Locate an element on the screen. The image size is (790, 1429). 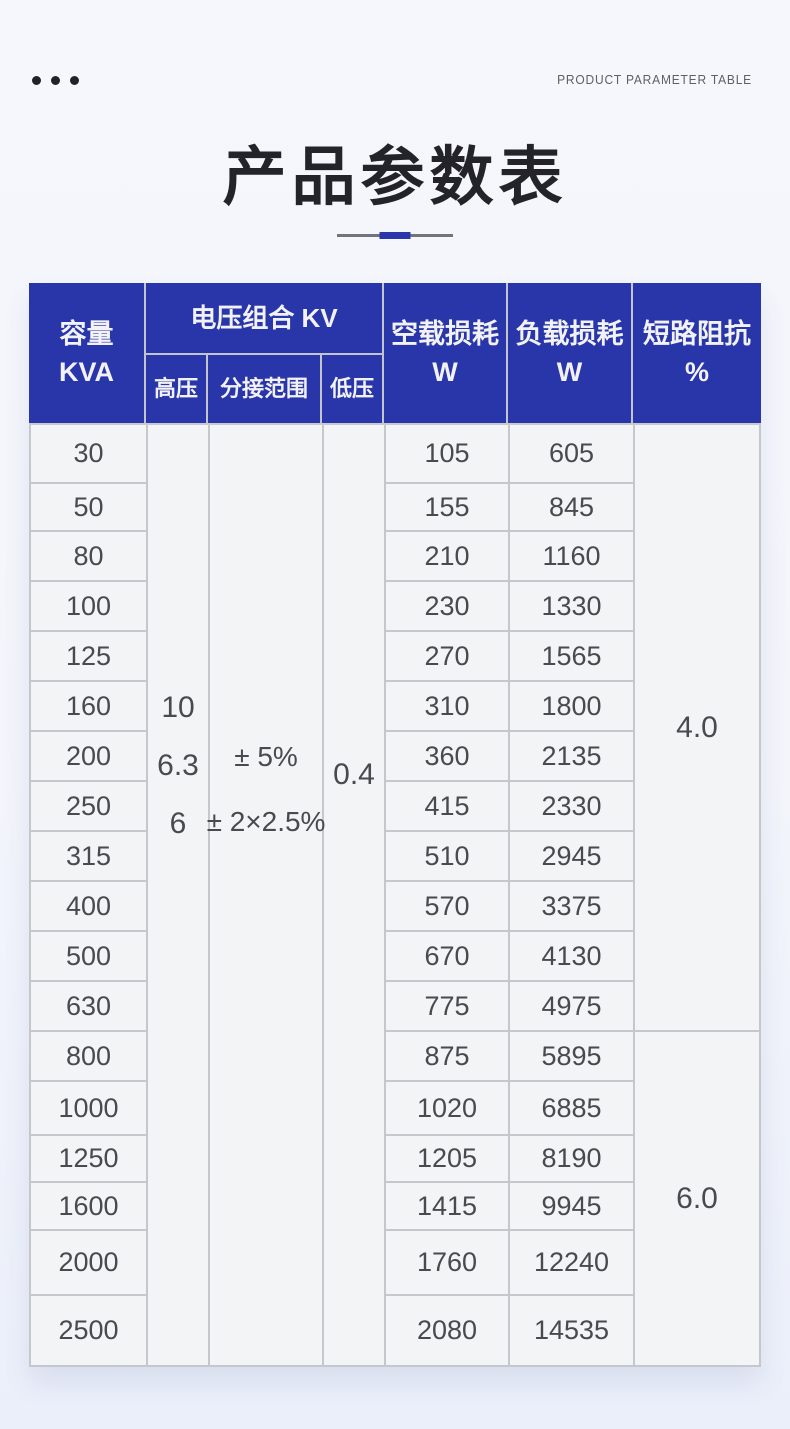
capacity-cell: 2000 is located at coordinates (89, 1263).